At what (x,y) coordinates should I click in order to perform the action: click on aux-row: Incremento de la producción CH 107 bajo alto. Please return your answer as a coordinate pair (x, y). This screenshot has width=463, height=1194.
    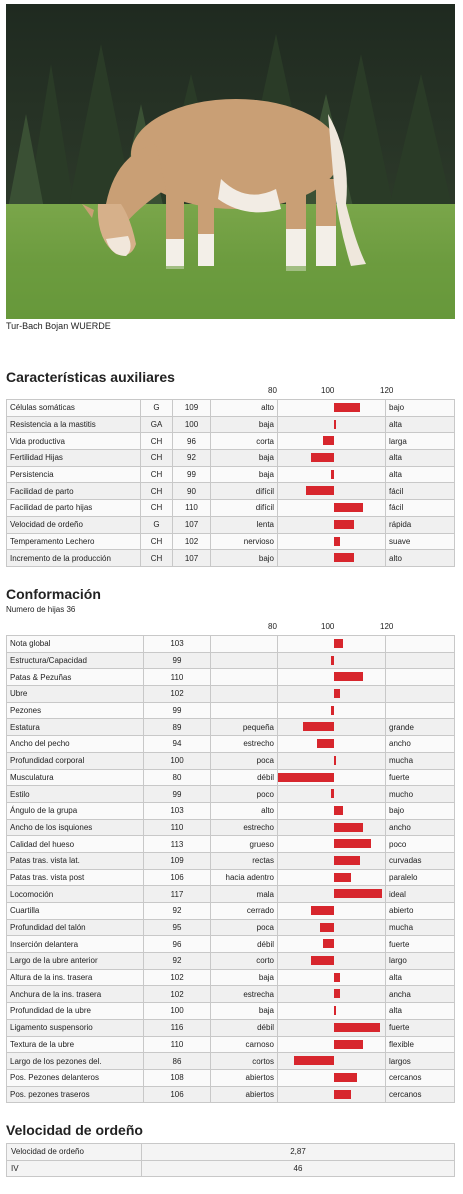
    Looking at the image, I should click on (230, 558).